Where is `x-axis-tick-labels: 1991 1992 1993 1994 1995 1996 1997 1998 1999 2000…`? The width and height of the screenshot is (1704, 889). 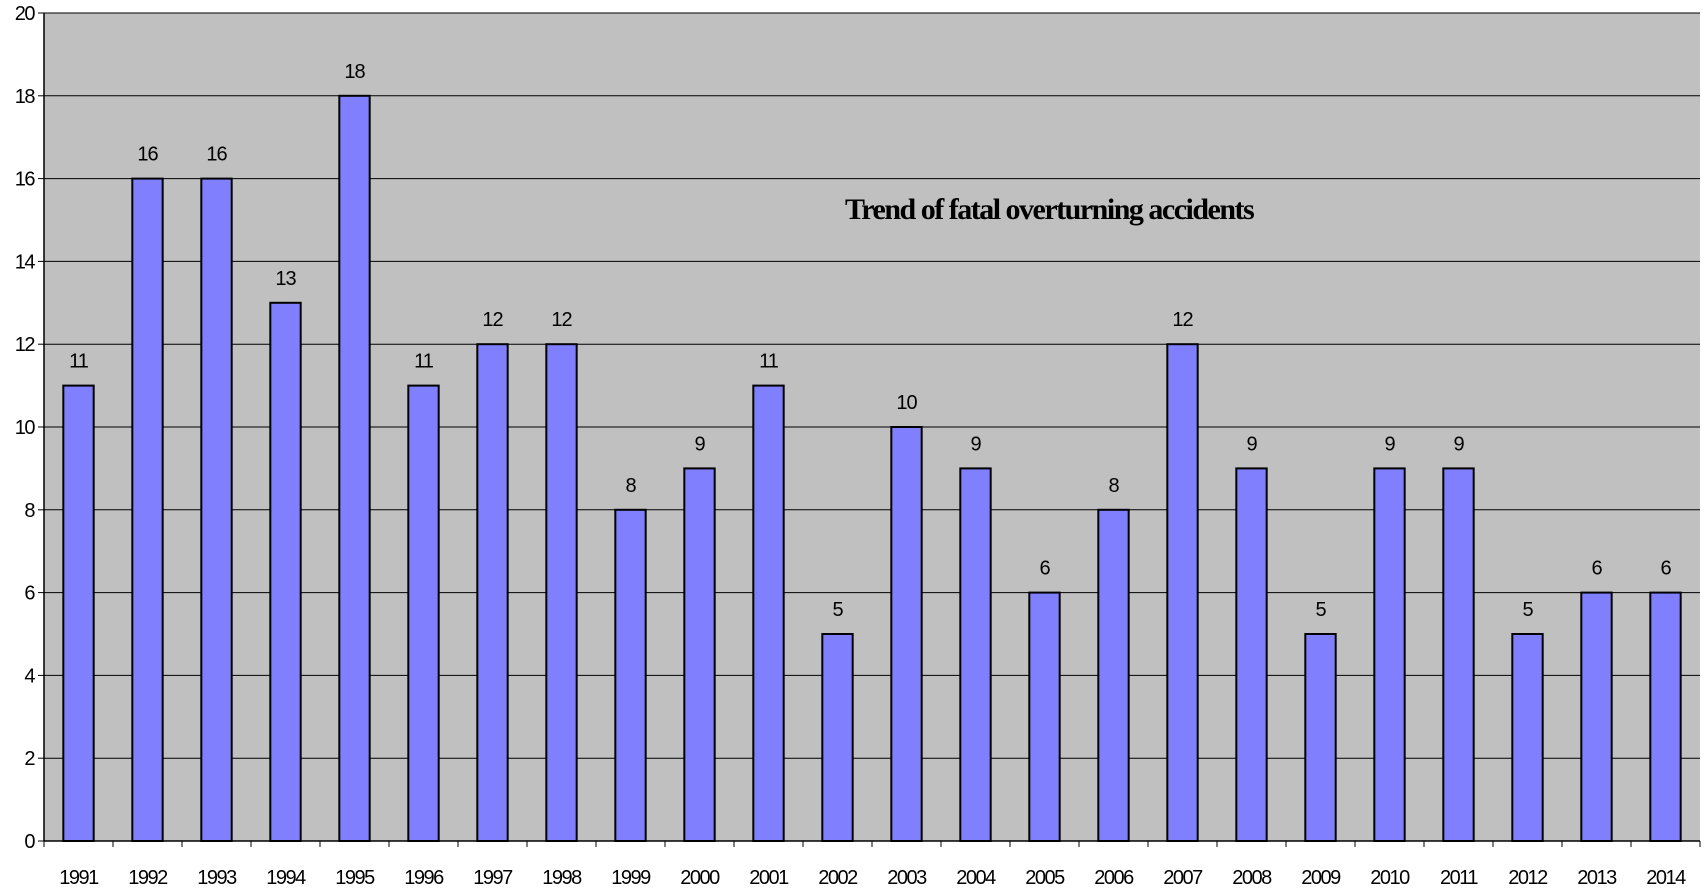 x-axis-tick-labels: 1991 1992 1993 1994 1995 1996 1997 1998 1999 2000… is located at coordinates (873, 878).